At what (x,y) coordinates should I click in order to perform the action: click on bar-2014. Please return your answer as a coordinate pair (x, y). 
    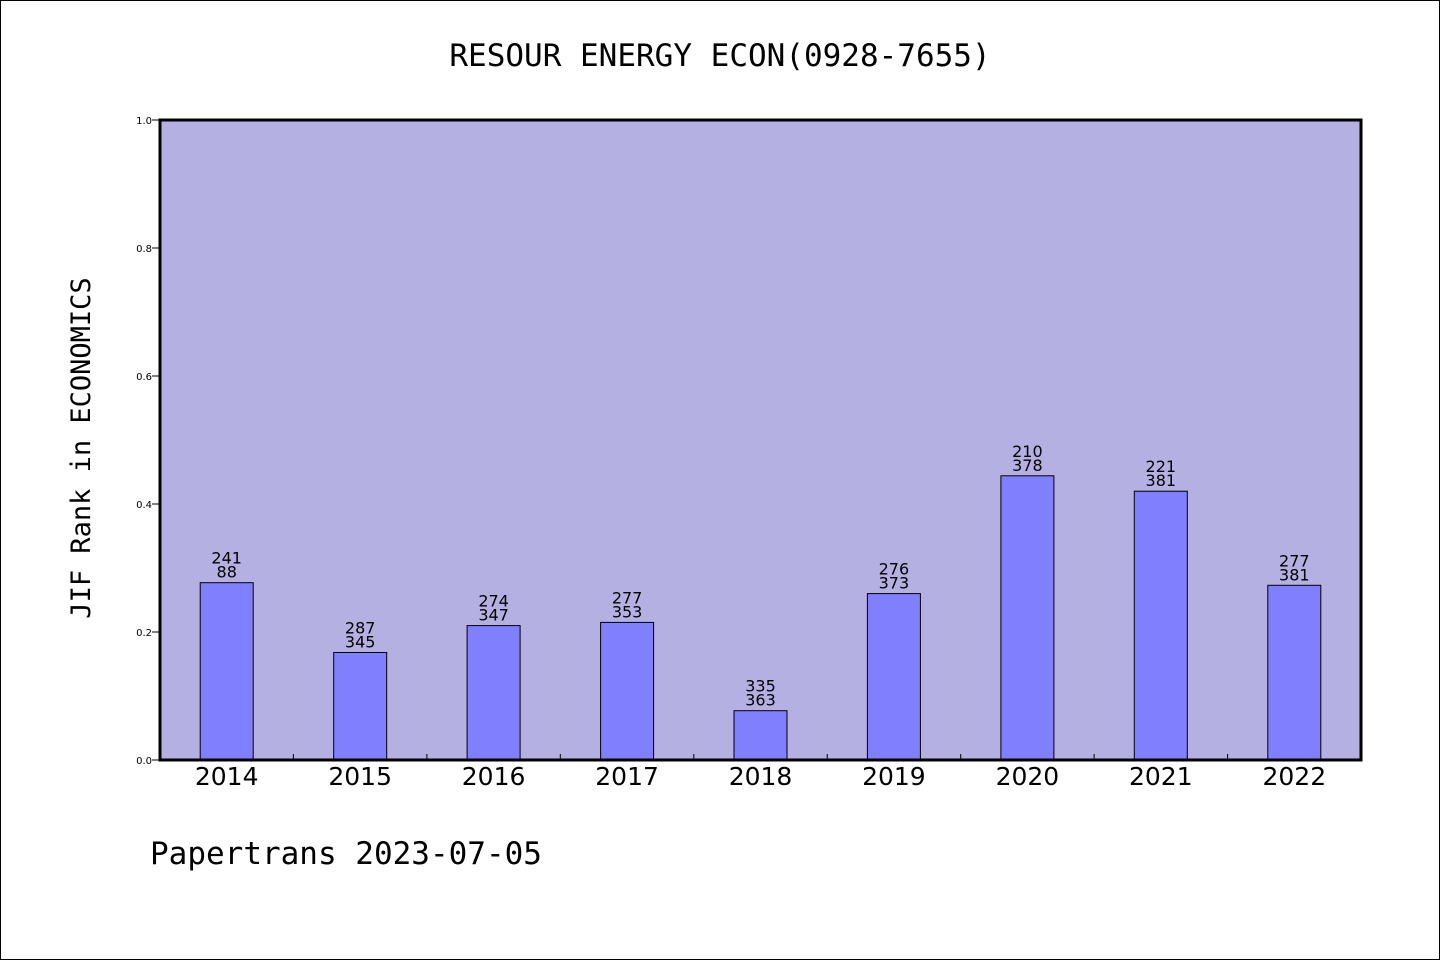
    Looking at the image, I should click on (226, 671).